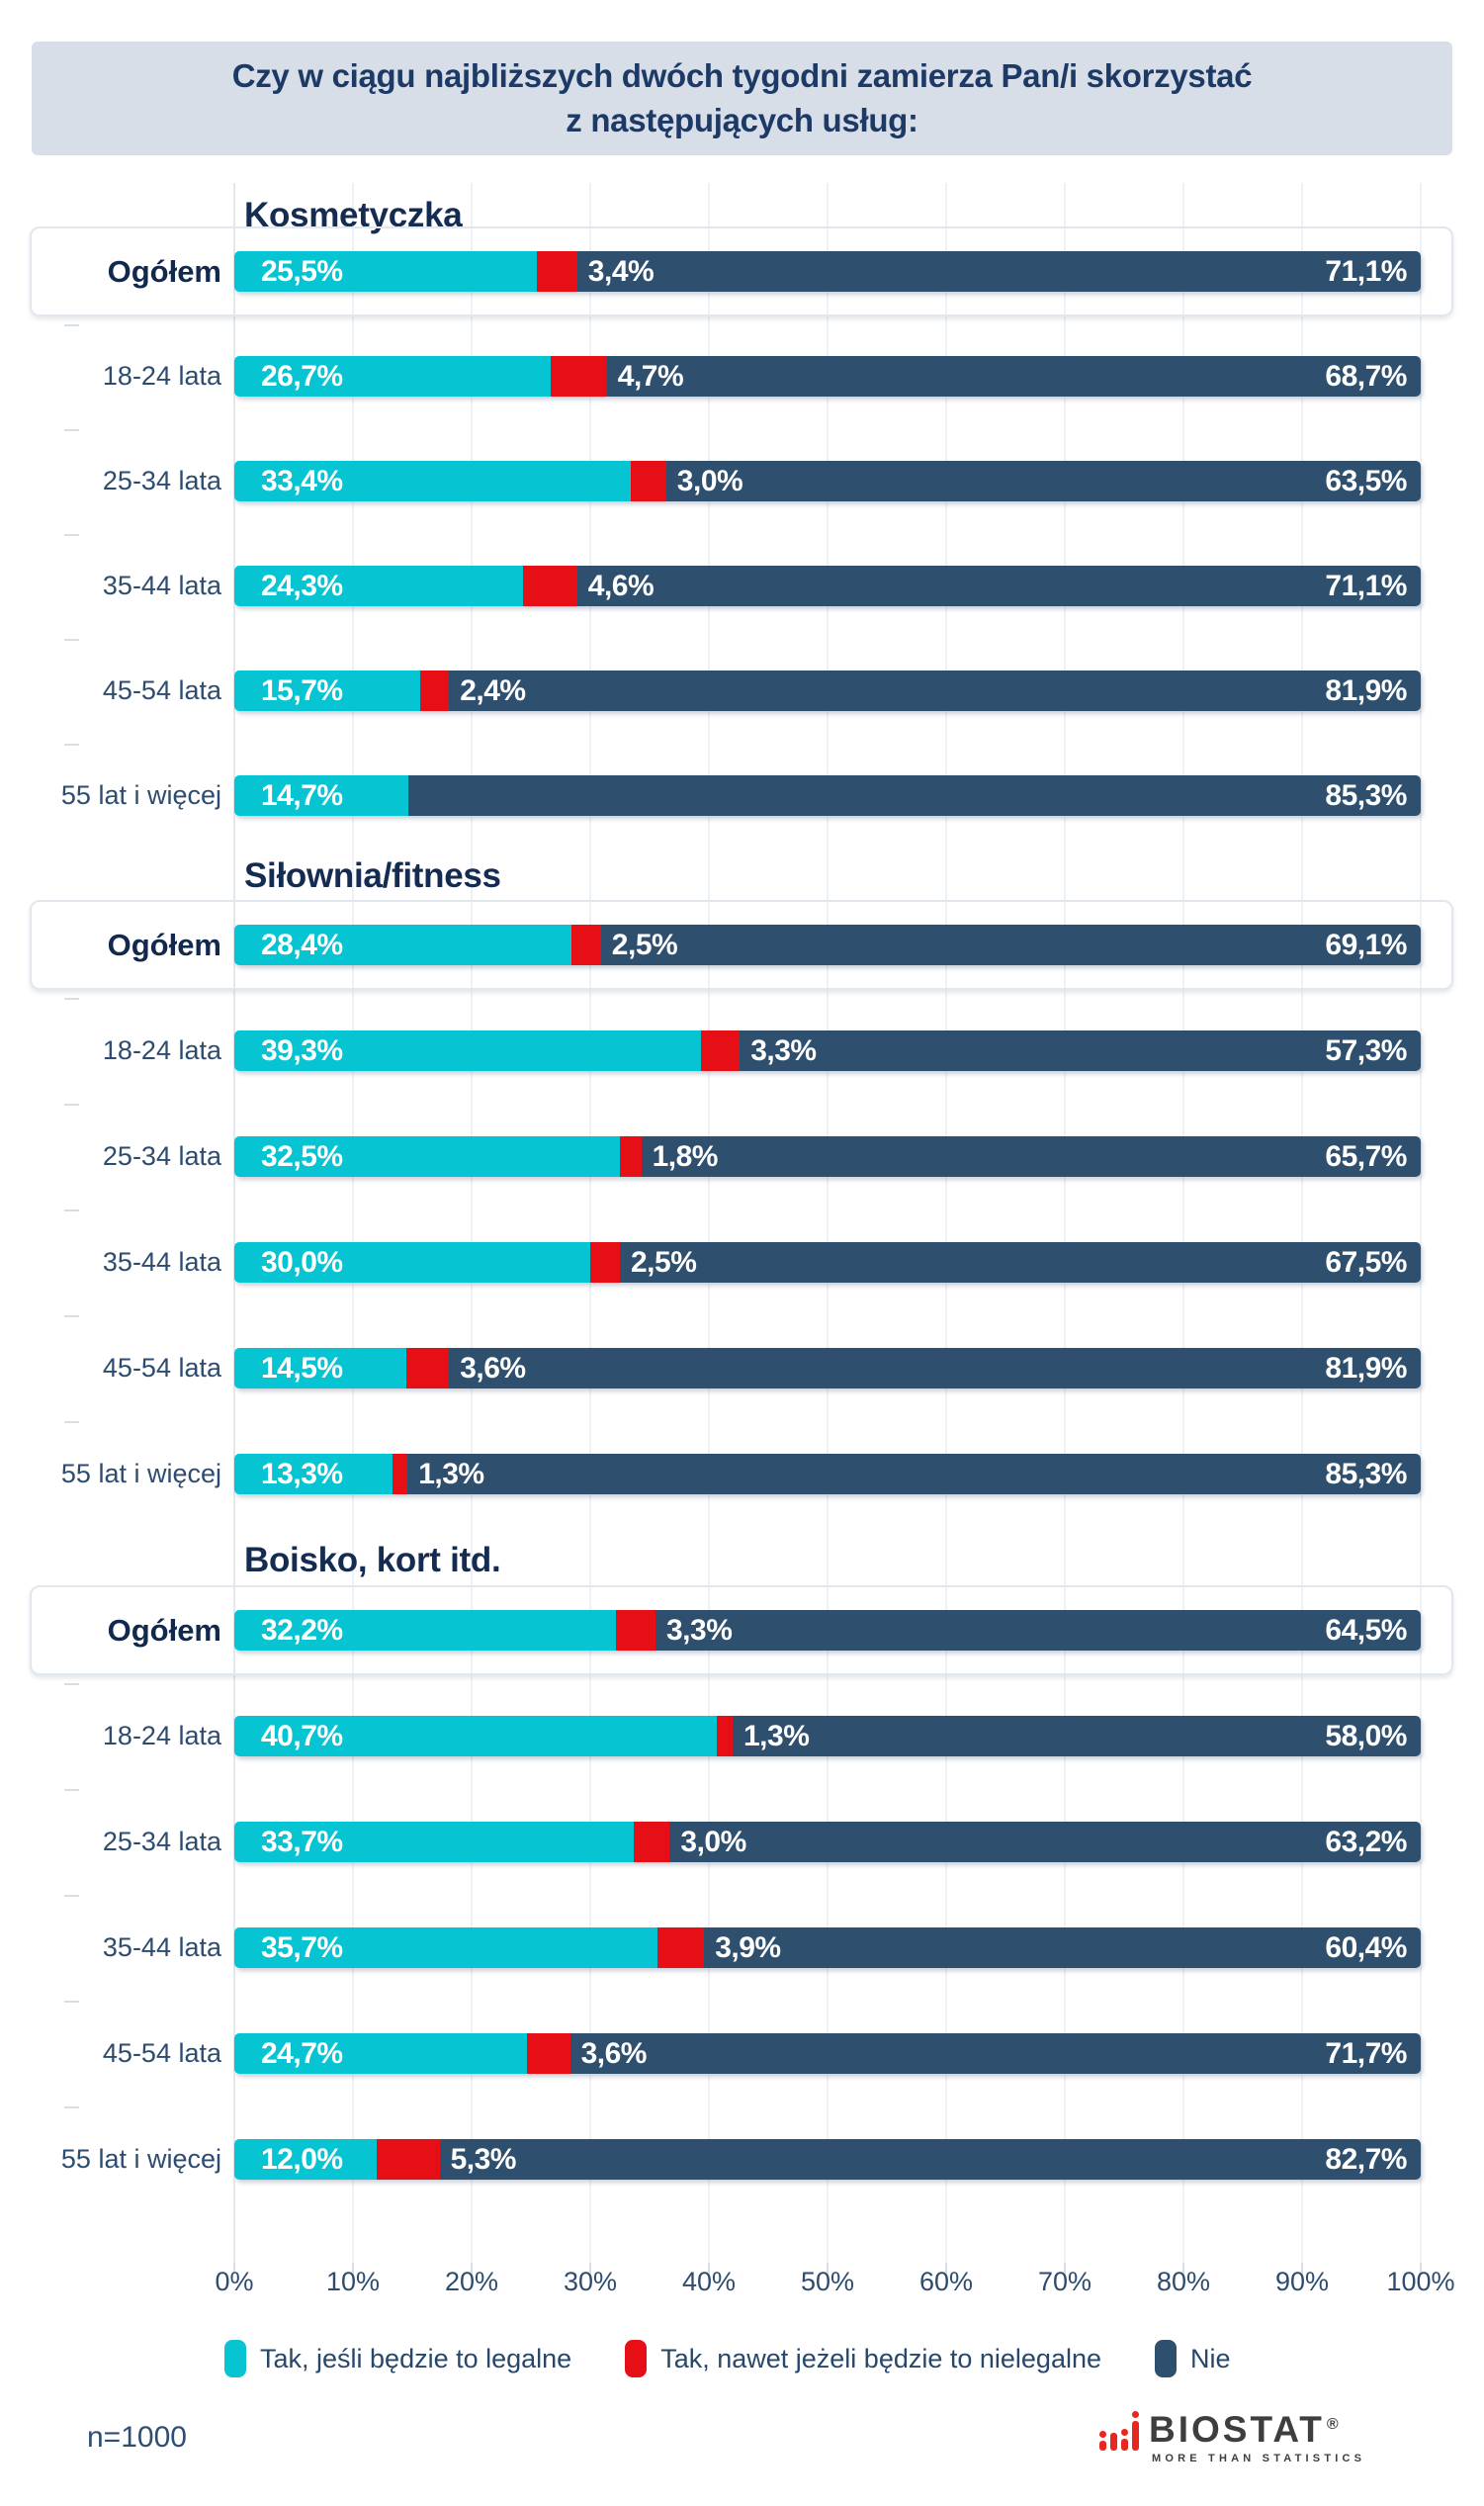 The image size is (1484, 2506). Describe the element at coordinates (483, 2159) in the screenshot. I see `value-label-illegal: 5,3%` at that location.